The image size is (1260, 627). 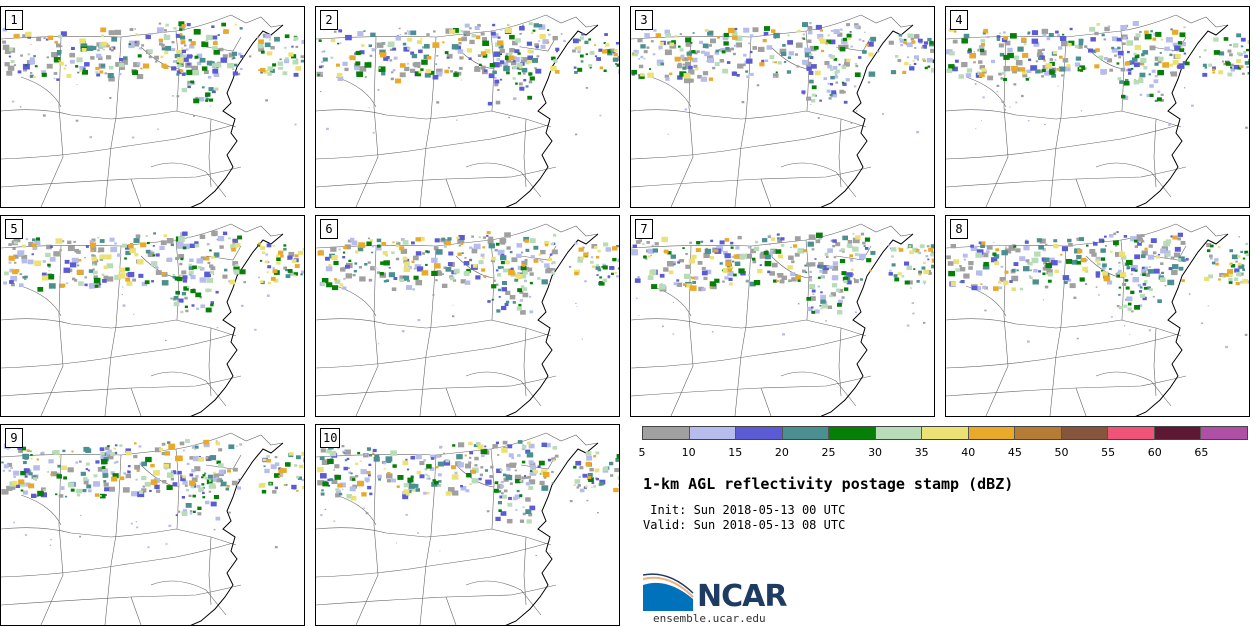 What do you see at coordinates (1108, 452) in the screenshot?
I see `colorbar-tick-label: 55` at bounding box center [1108, 452].